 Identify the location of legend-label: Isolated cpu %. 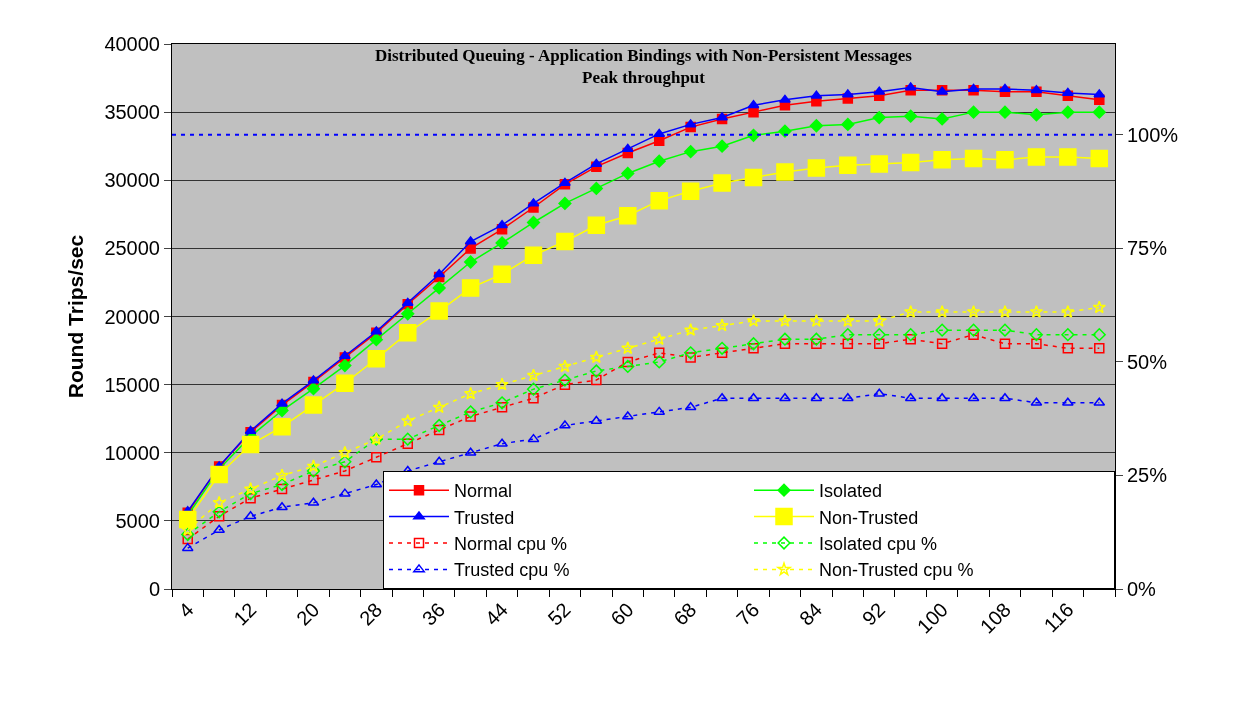
(878, 544).